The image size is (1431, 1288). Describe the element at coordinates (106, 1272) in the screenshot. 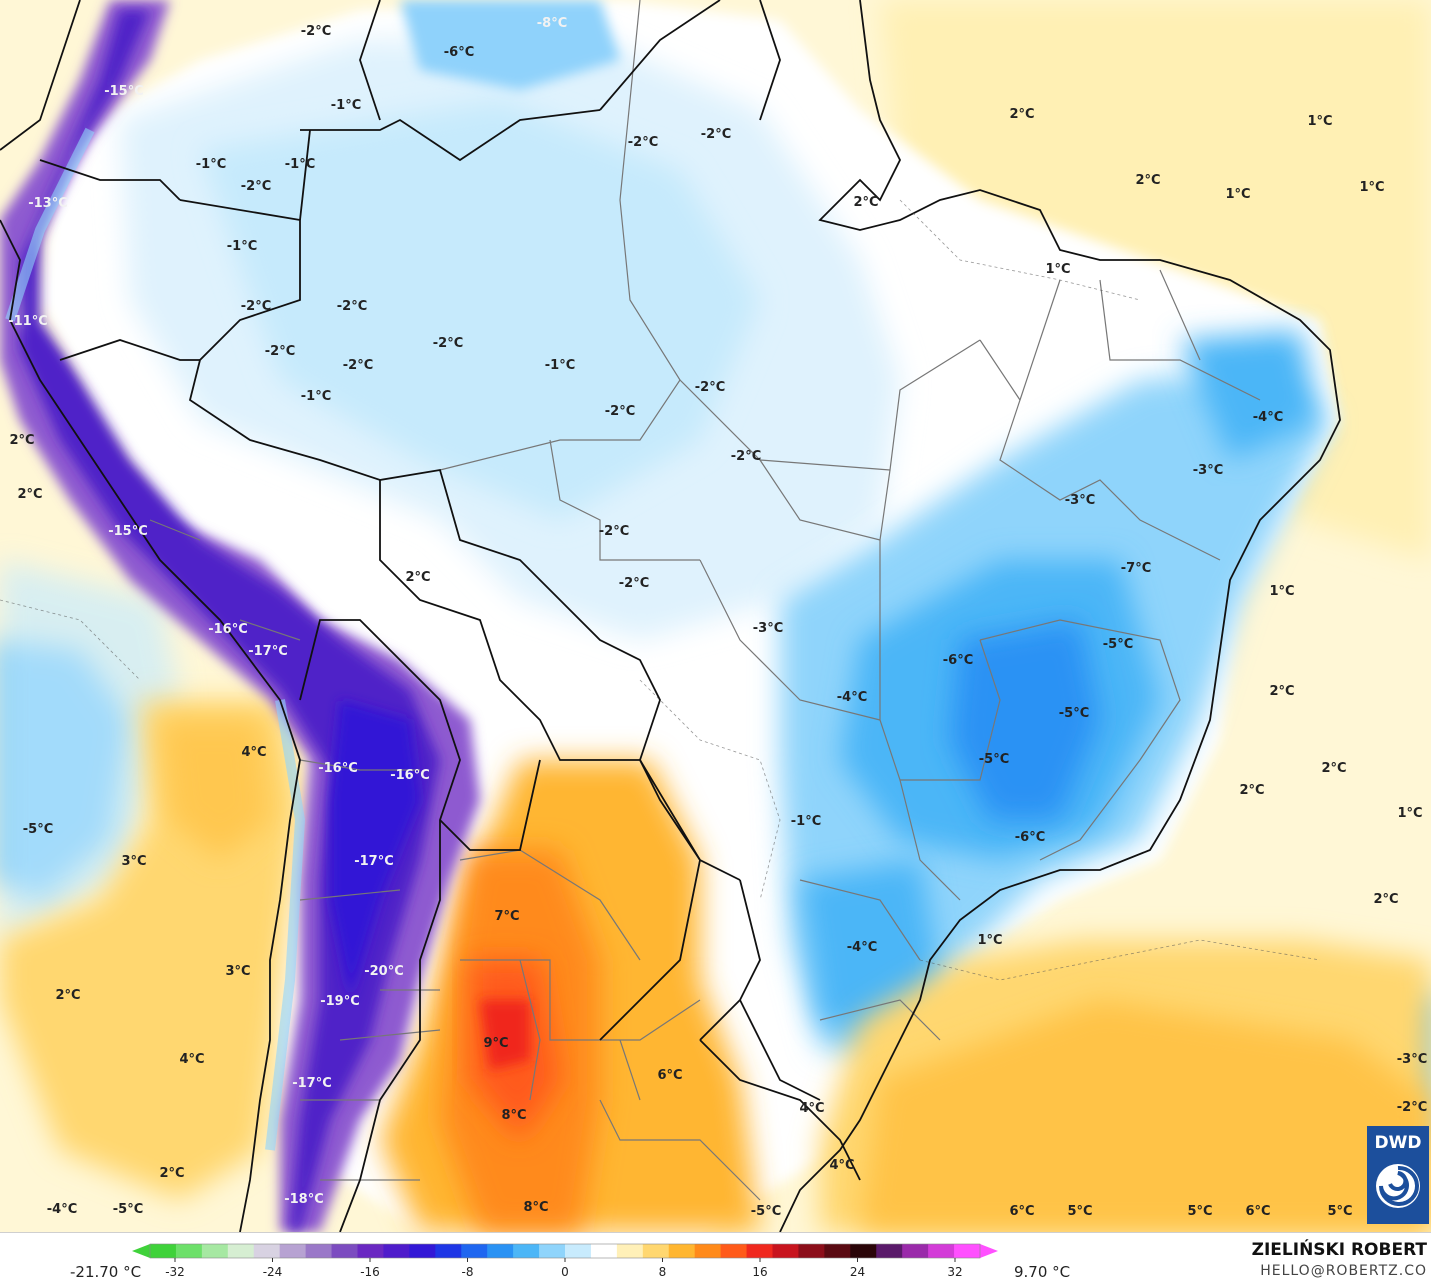

I see `legend-min-label: -21.70 °C` at that location.